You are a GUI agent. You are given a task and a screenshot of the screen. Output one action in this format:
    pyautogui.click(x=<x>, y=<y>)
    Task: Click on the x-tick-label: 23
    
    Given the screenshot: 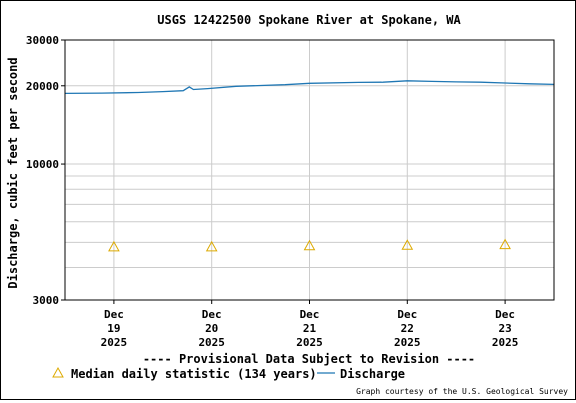 What is the action you would take?
    pyautogui.click(x=504, y=328)
    